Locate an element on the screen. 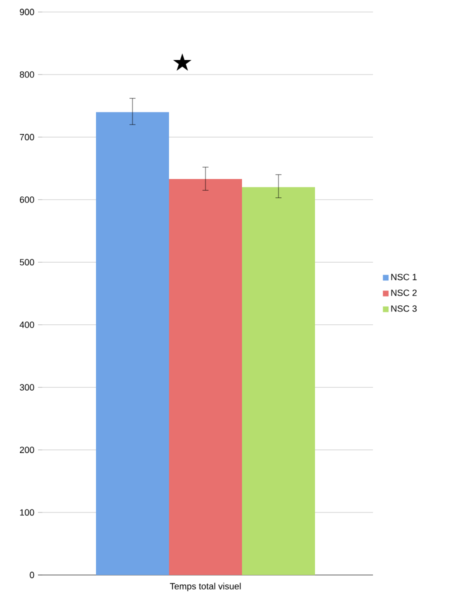  y-tick-label: 300 is located at coordinates (27, 387).